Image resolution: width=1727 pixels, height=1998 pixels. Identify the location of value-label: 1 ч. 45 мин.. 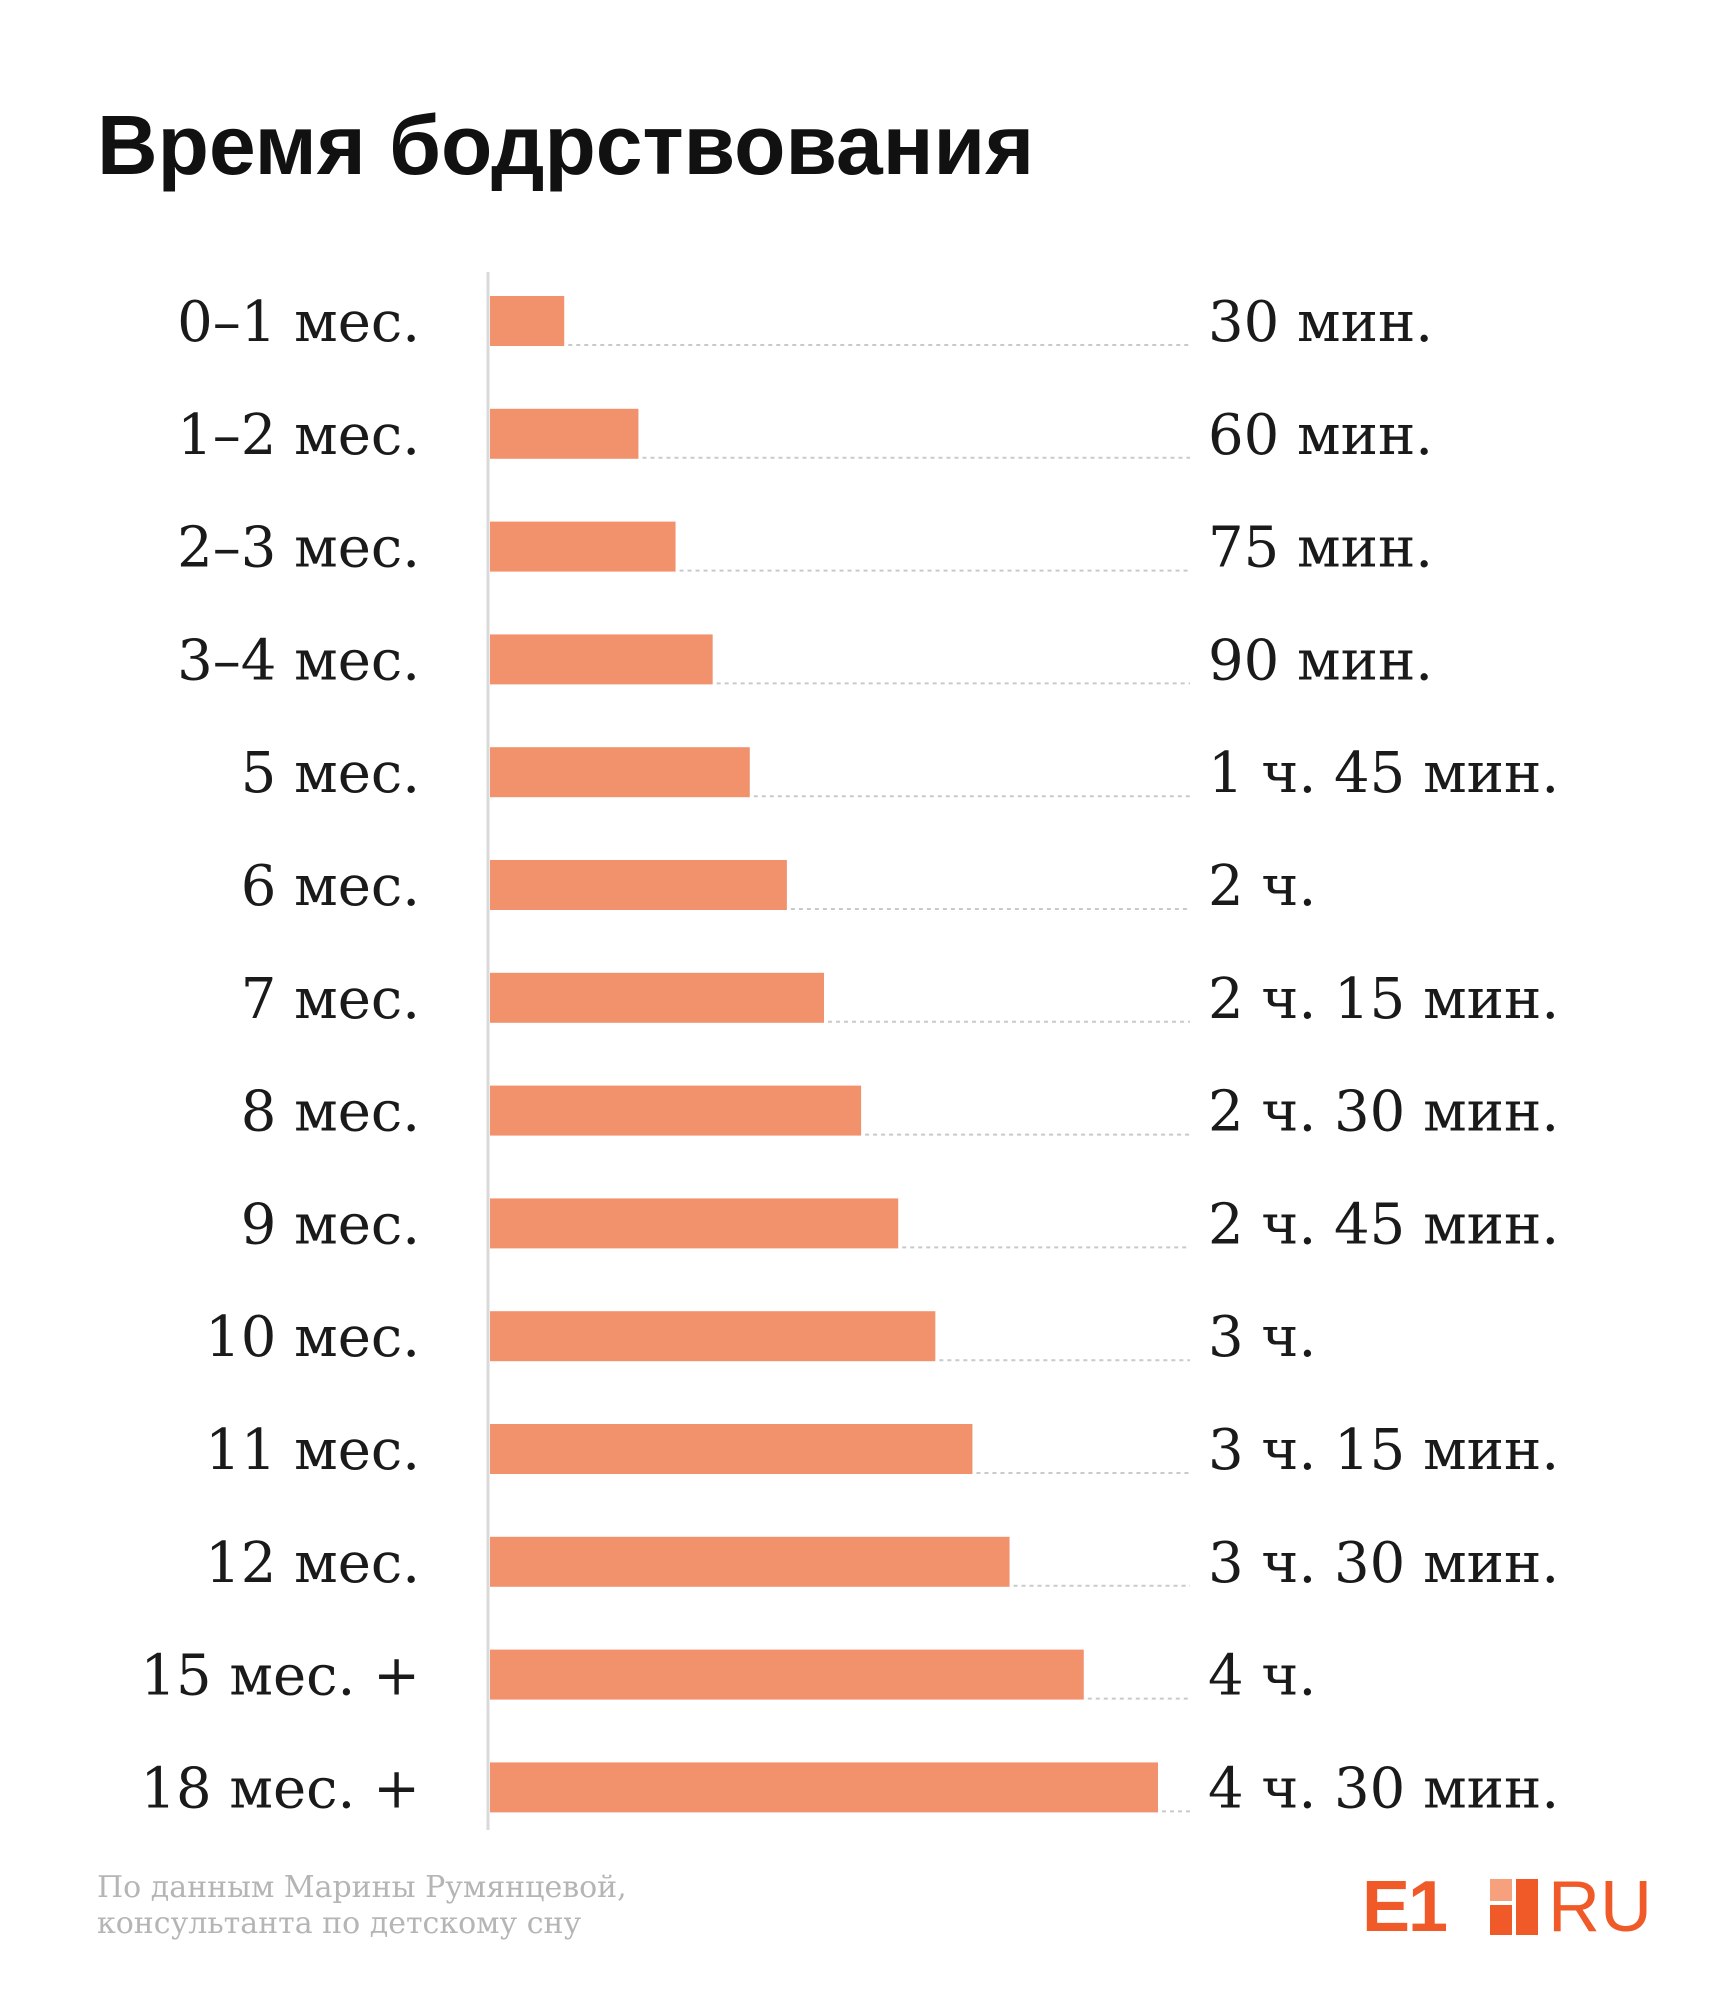
(1383, 773).